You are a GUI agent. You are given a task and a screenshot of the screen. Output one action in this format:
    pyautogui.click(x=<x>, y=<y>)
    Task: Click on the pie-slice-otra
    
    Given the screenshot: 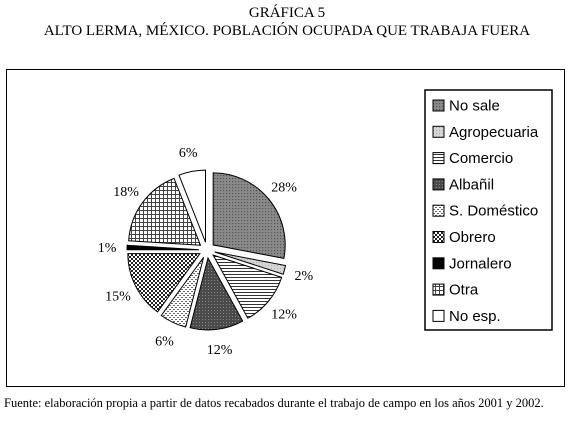 What is the action you would take?
    pyautogui.click(x=165, y=211)
    